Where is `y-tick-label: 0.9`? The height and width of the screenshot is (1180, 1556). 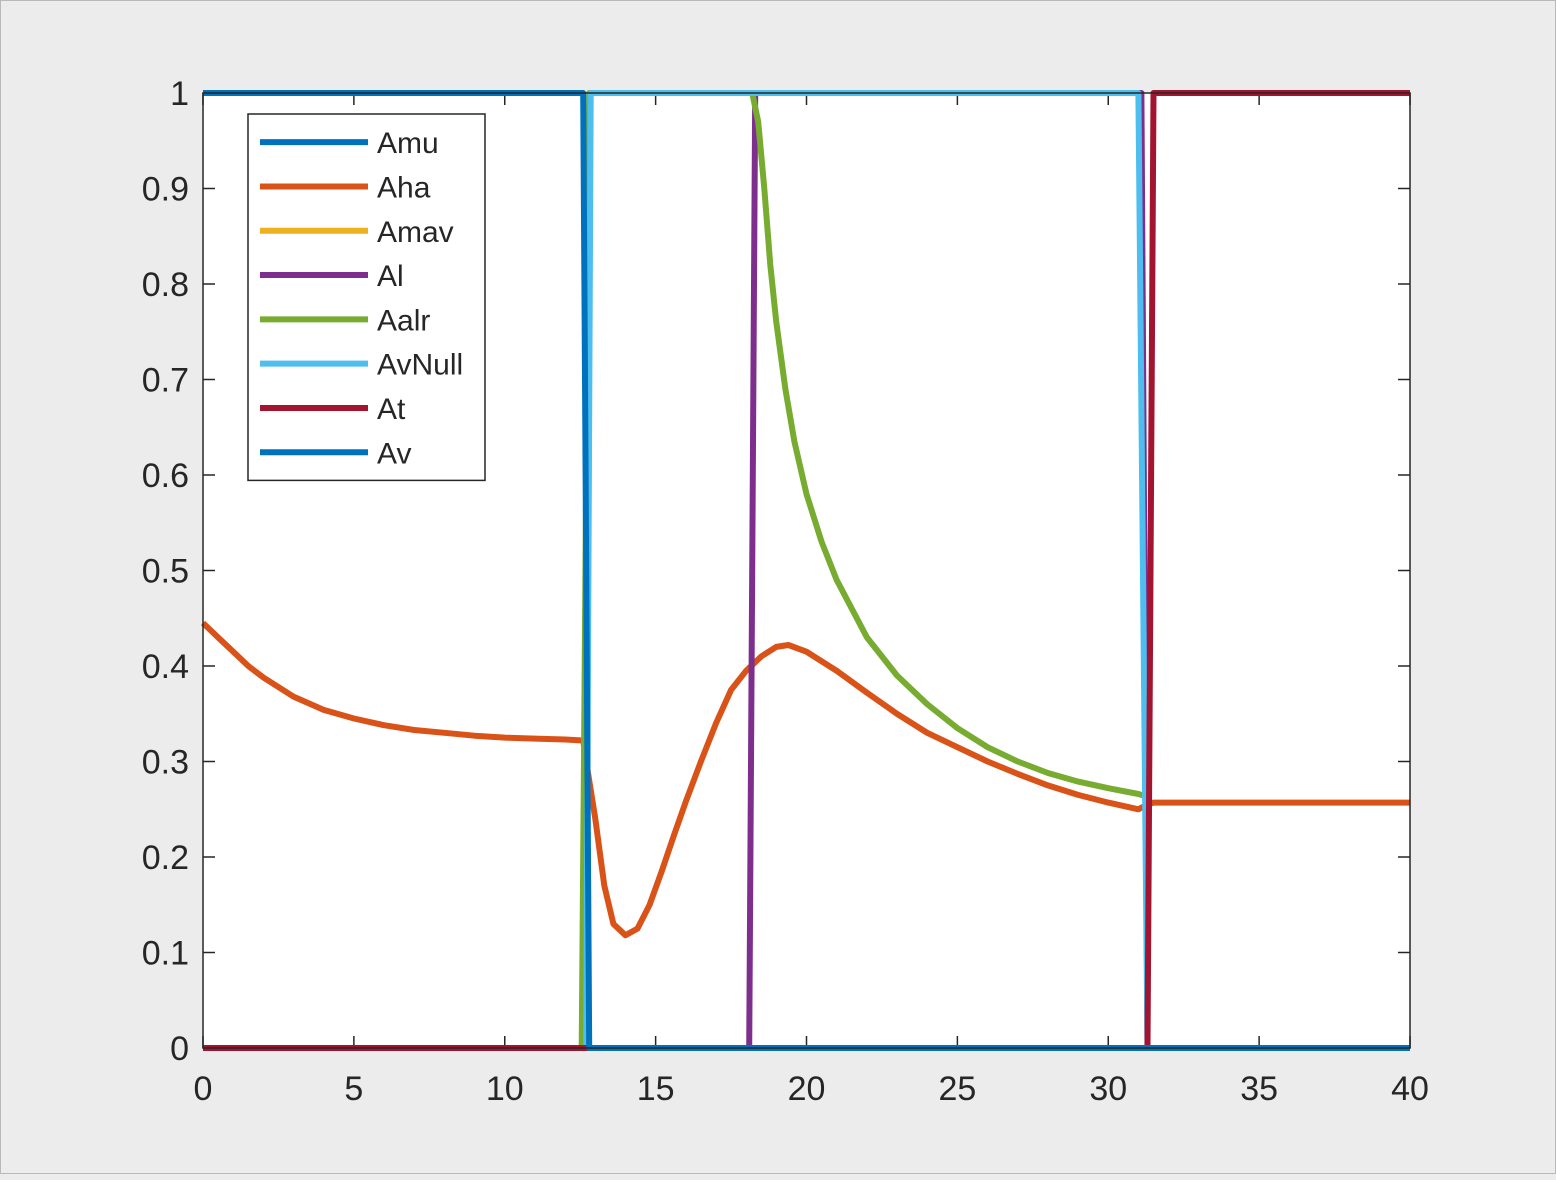
y-tick-label: 0.9 is located at coordinates (165, 190).